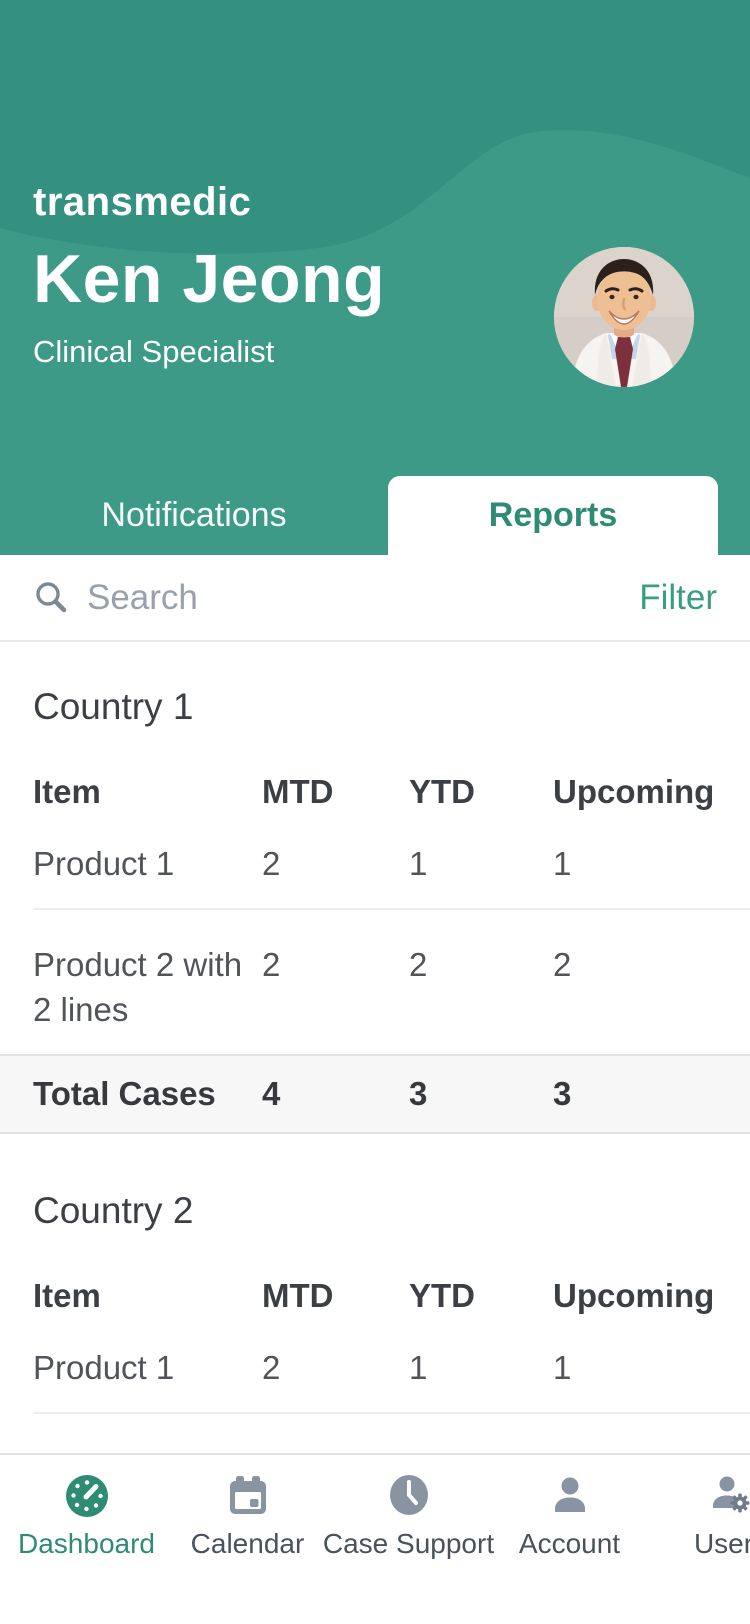  I want to click on tab-bar: Notifications Reports, so click(375, 515).